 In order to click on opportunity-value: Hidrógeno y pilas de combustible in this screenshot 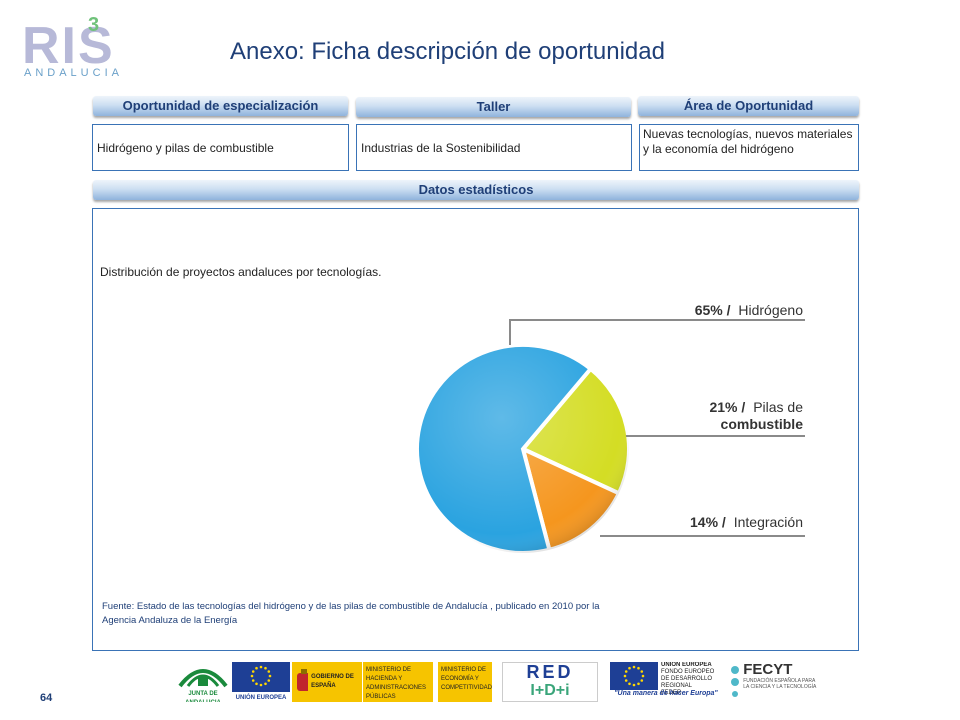, I will do `click(185, 147)`.